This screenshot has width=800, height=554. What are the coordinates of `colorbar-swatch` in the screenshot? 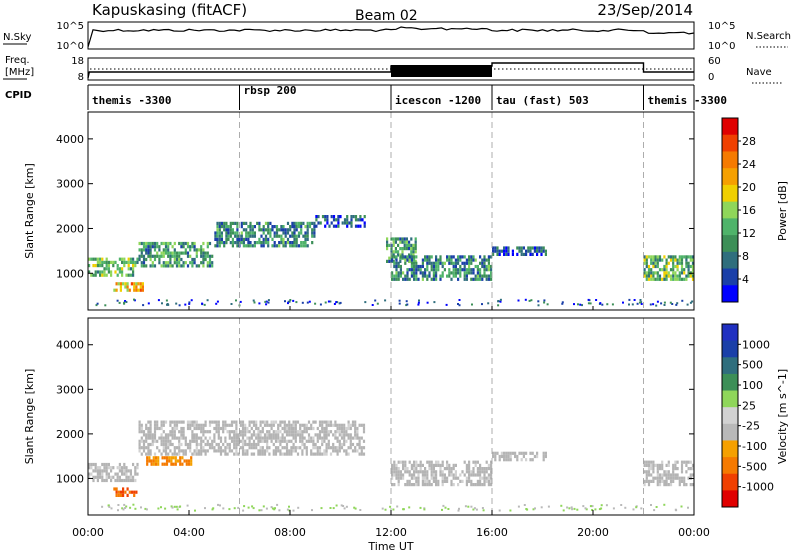 It's located at (730, 210).